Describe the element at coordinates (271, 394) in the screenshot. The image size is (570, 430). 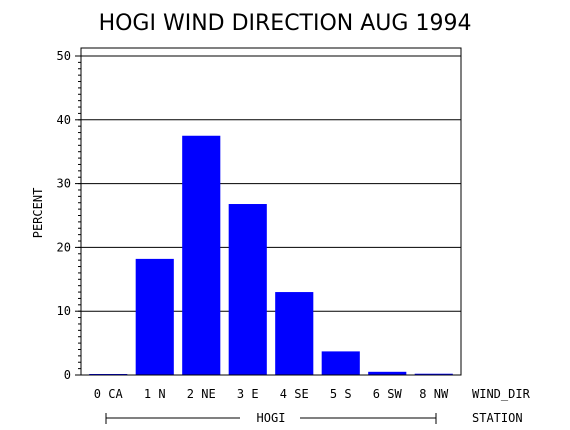
I see `x-axis-tick-labels: 0 CA 1 N 2 NE 3 E 4 SE 5 S 6 SW 8 NW` at that location.